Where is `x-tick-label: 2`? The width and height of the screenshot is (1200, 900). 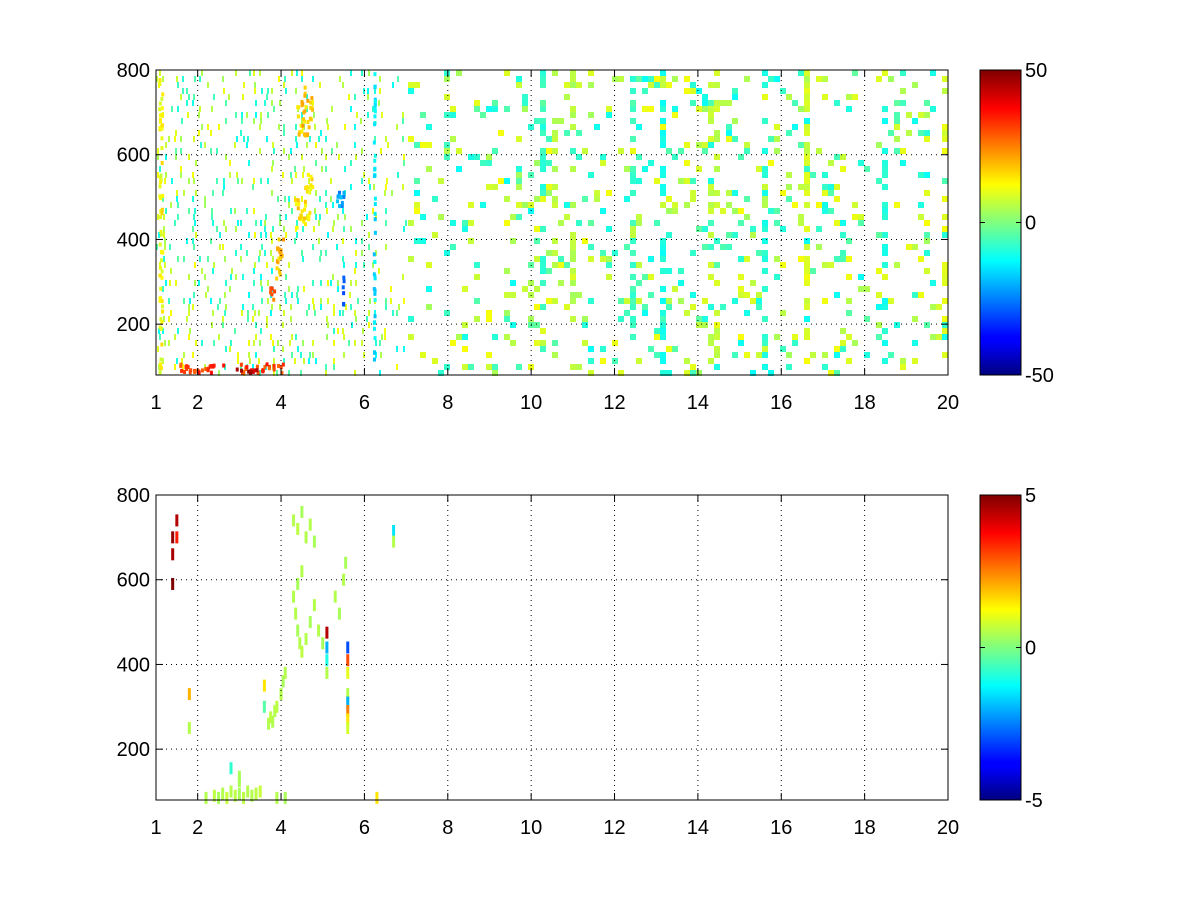
x-tick-label: 2 is located at coordinates (197, 403).